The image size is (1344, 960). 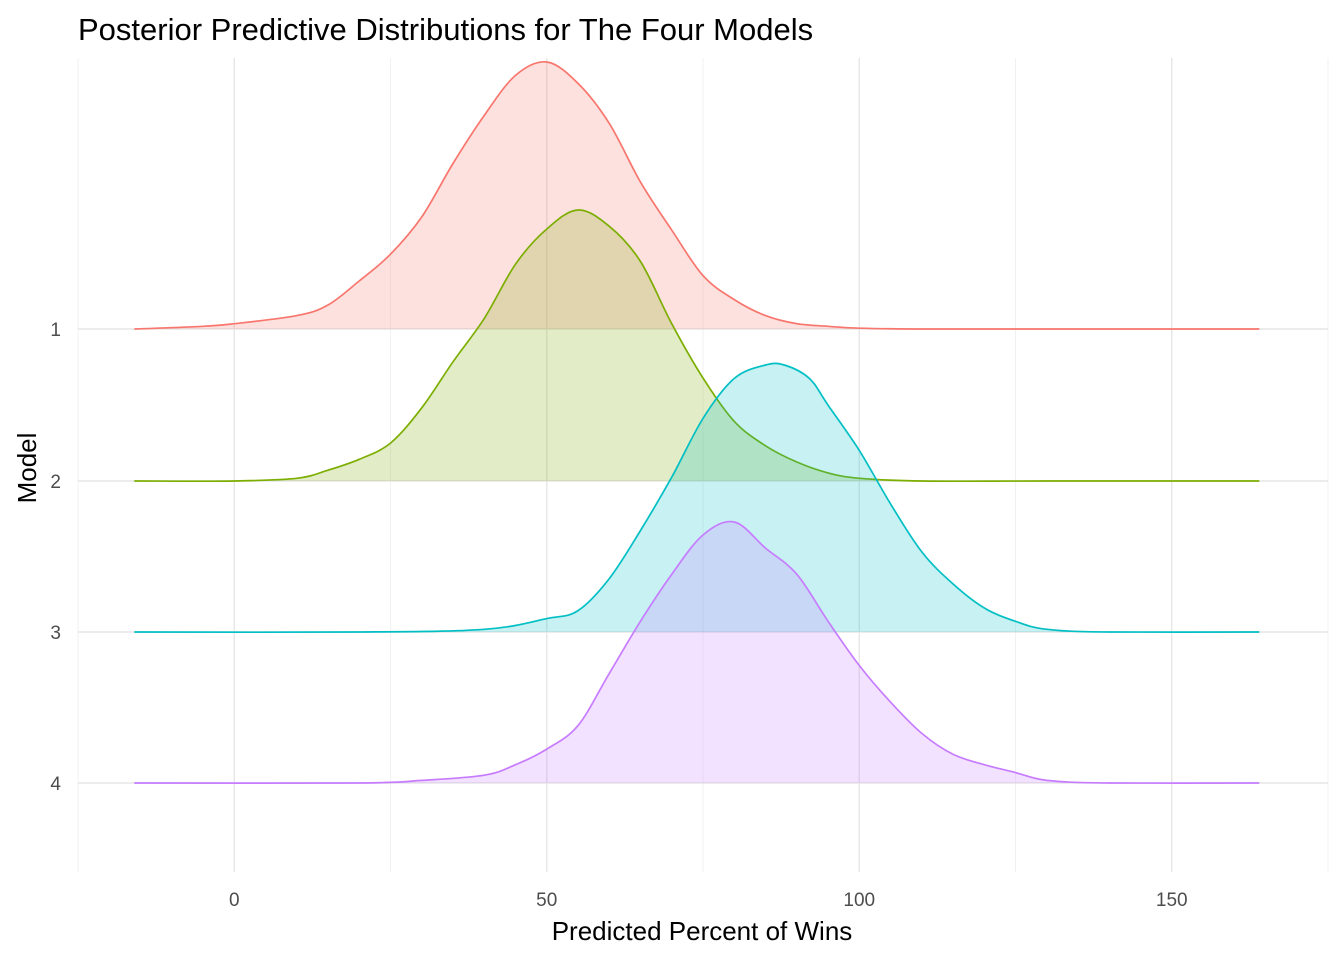 What do you see at coordinates (234, 900) in the screenshot?
I see `x-tick-label: 0` at bounding box center [234, 900].